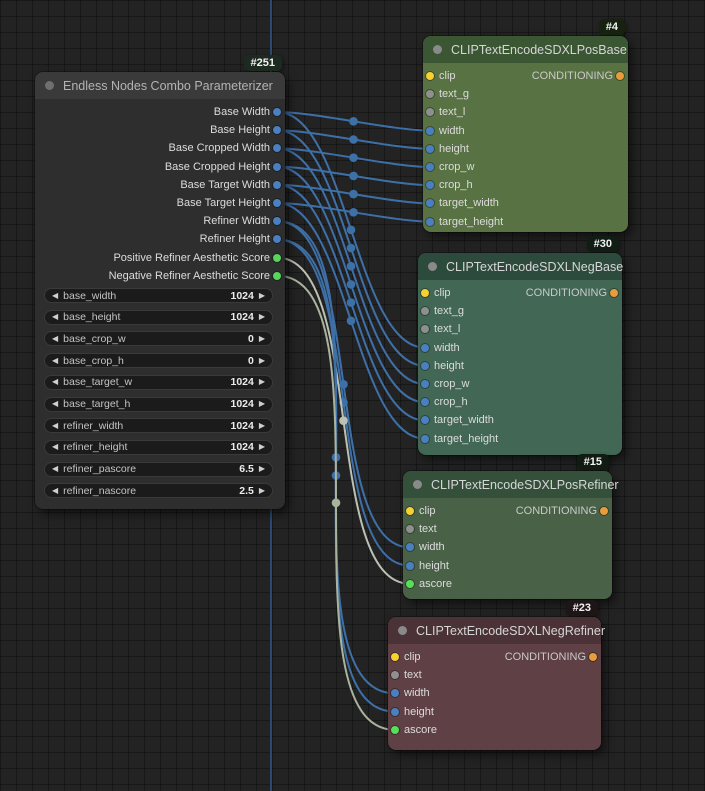  Describe the element at coordinates (158, 404) in the screenshot. I see `widget-base-target-h: ◀ base_target_h 1024 ▶` at that location.